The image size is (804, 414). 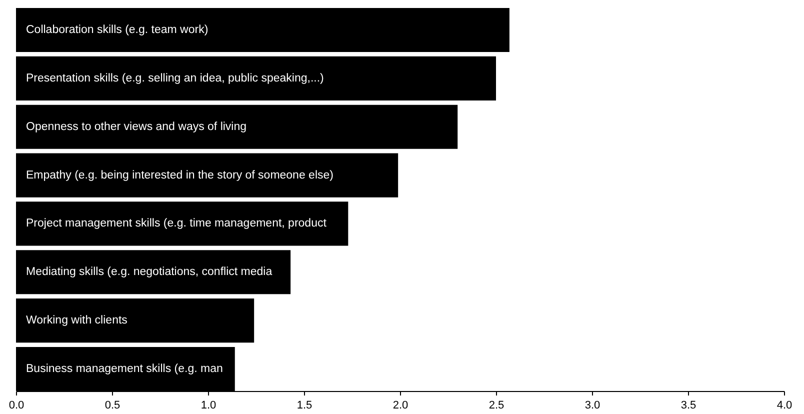 What do you see at coordinates (117, 30) in the screenshot?
I see `y-tick-label: Collaboration skills (e.g. team work)` at bounding box center [117, 30].